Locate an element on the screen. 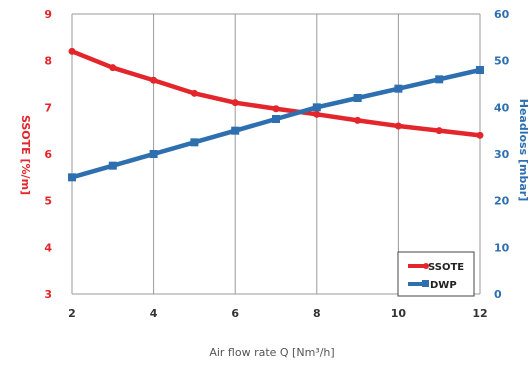 The width and height of the screenshot is (530, 367). y-left-tick-label: 4 is located at coordinates (48, 247).